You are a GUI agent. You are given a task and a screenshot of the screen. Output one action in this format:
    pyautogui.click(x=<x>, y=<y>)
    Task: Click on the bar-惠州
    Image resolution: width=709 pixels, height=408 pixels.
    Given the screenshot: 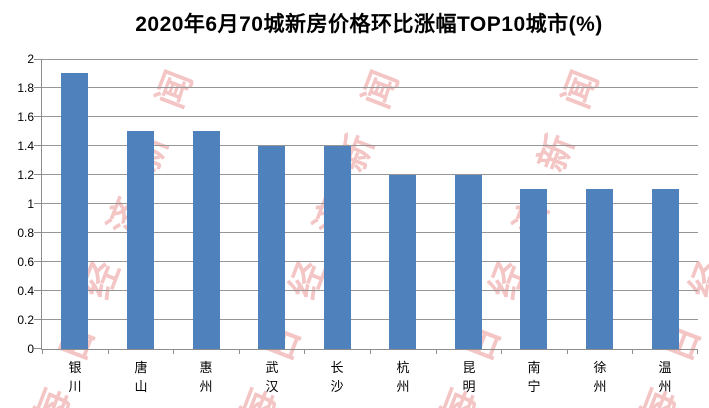 What is the action you would take?
    pyautogui.click(x=206, y=240)
    